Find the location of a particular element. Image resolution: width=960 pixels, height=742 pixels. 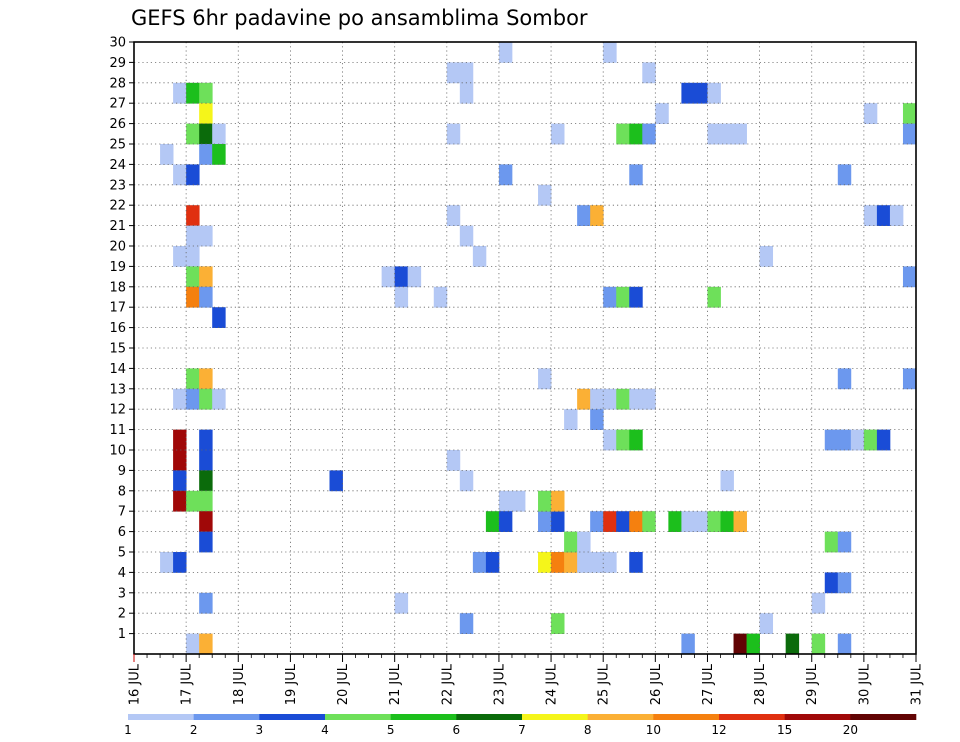

x-tick-label: 25 JUL is located at coordinates (604, 684).